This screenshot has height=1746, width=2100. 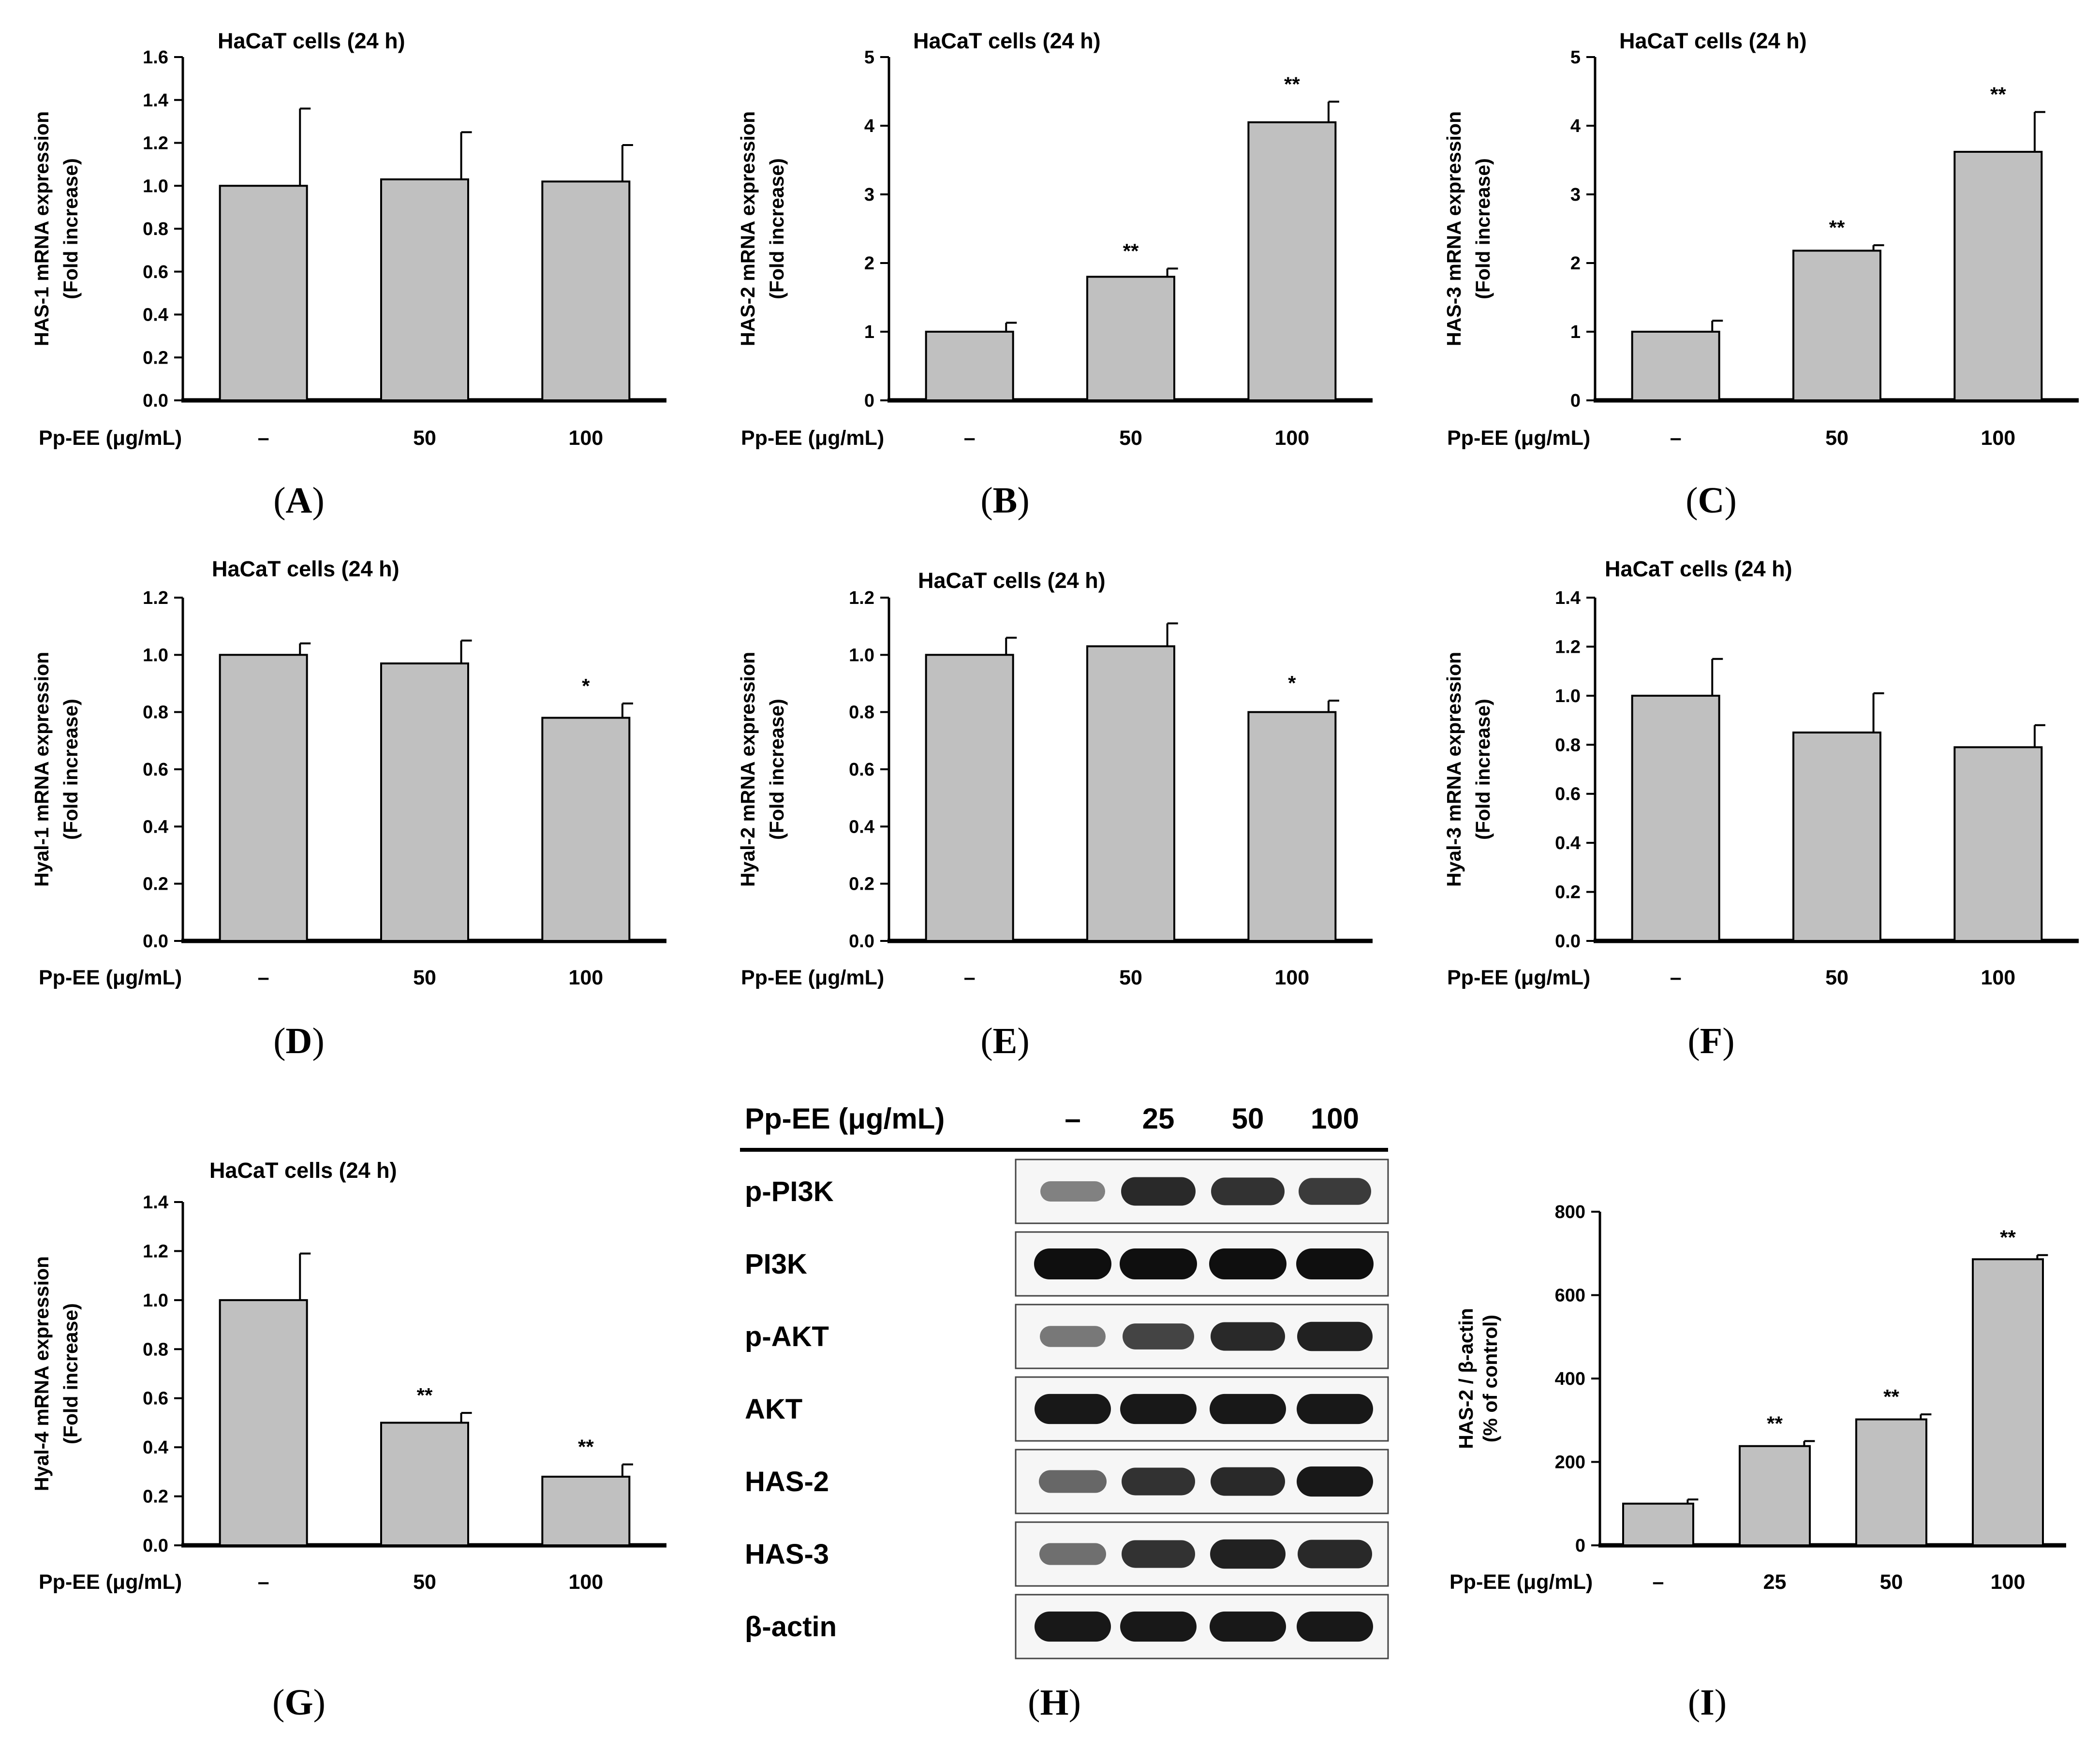 What do you see at coordinates (155, 101) in the screenshot?
I see `y-tick-label: 1.4` at bounding box center [155, 101].